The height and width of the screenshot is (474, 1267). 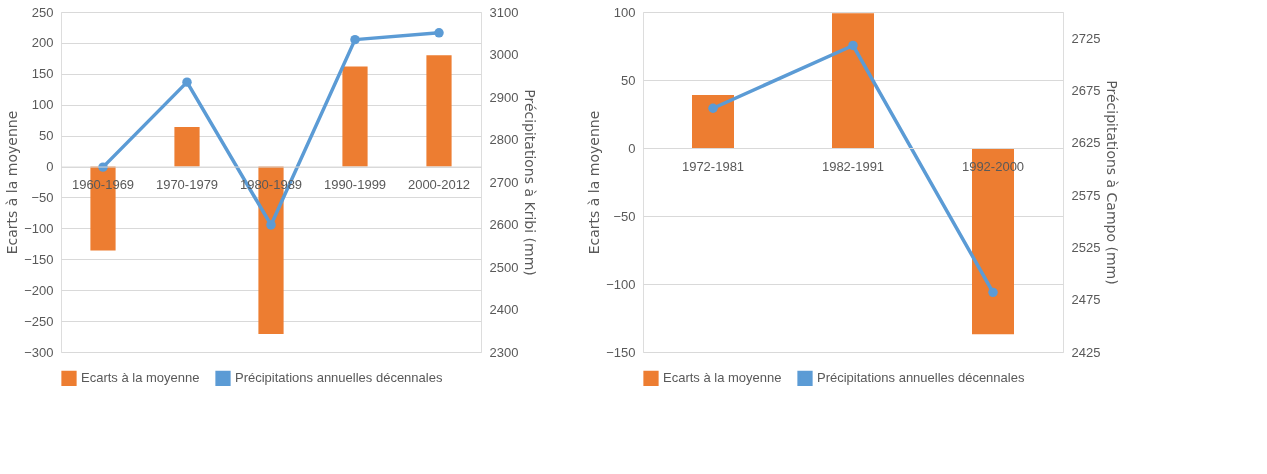 What do you see at coordinates (1086, 300) in the screenshot?
I see `y2-tick-label: 2475` at bounding box center [1086, 300].